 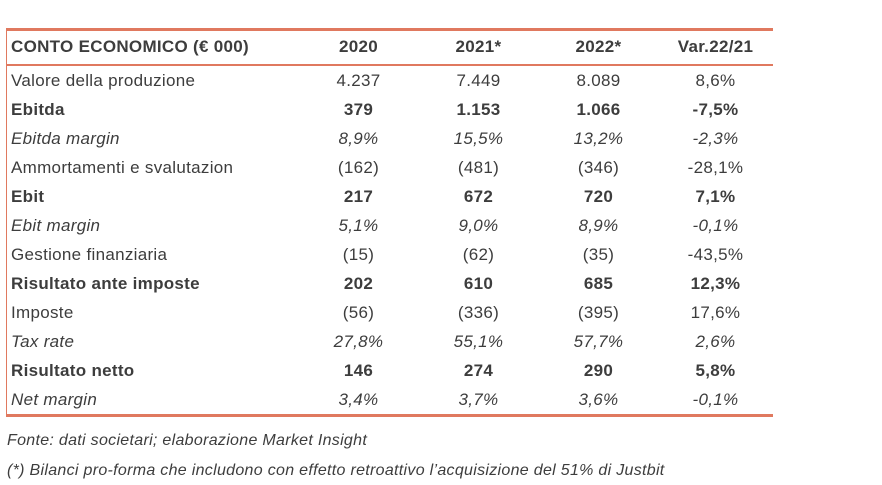 What do you see at coordinates (358, 341) in the screenshot?
I see `cell-2020: 27,8%` at bounding box center [358, 341].